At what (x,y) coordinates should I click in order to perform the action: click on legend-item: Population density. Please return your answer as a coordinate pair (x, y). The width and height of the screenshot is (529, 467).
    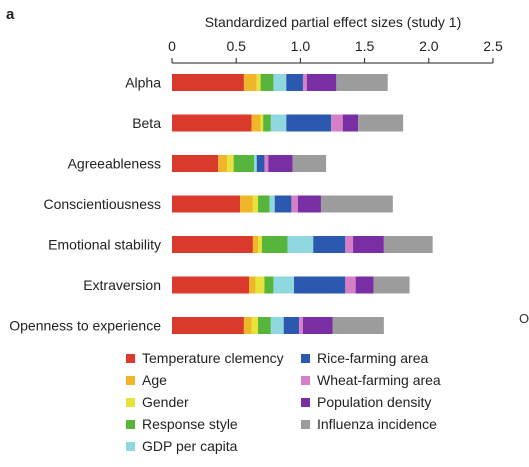
    Looking at the image, I should click on (366, 402).